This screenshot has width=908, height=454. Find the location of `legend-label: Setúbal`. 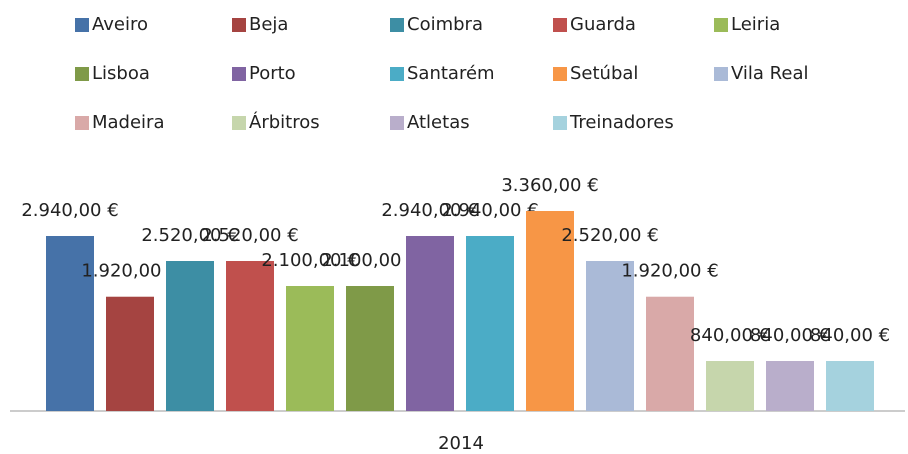

legend-label: Setúbal is located at coordinates (604, 73).